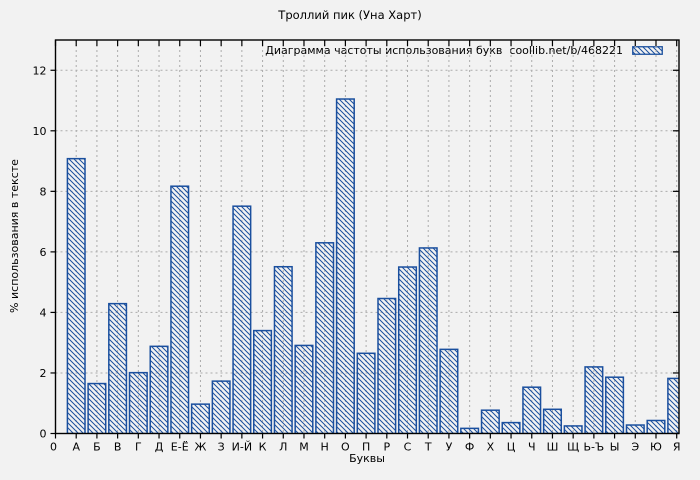  I want to click on x-tick-label: Ш, so click(553, 447).